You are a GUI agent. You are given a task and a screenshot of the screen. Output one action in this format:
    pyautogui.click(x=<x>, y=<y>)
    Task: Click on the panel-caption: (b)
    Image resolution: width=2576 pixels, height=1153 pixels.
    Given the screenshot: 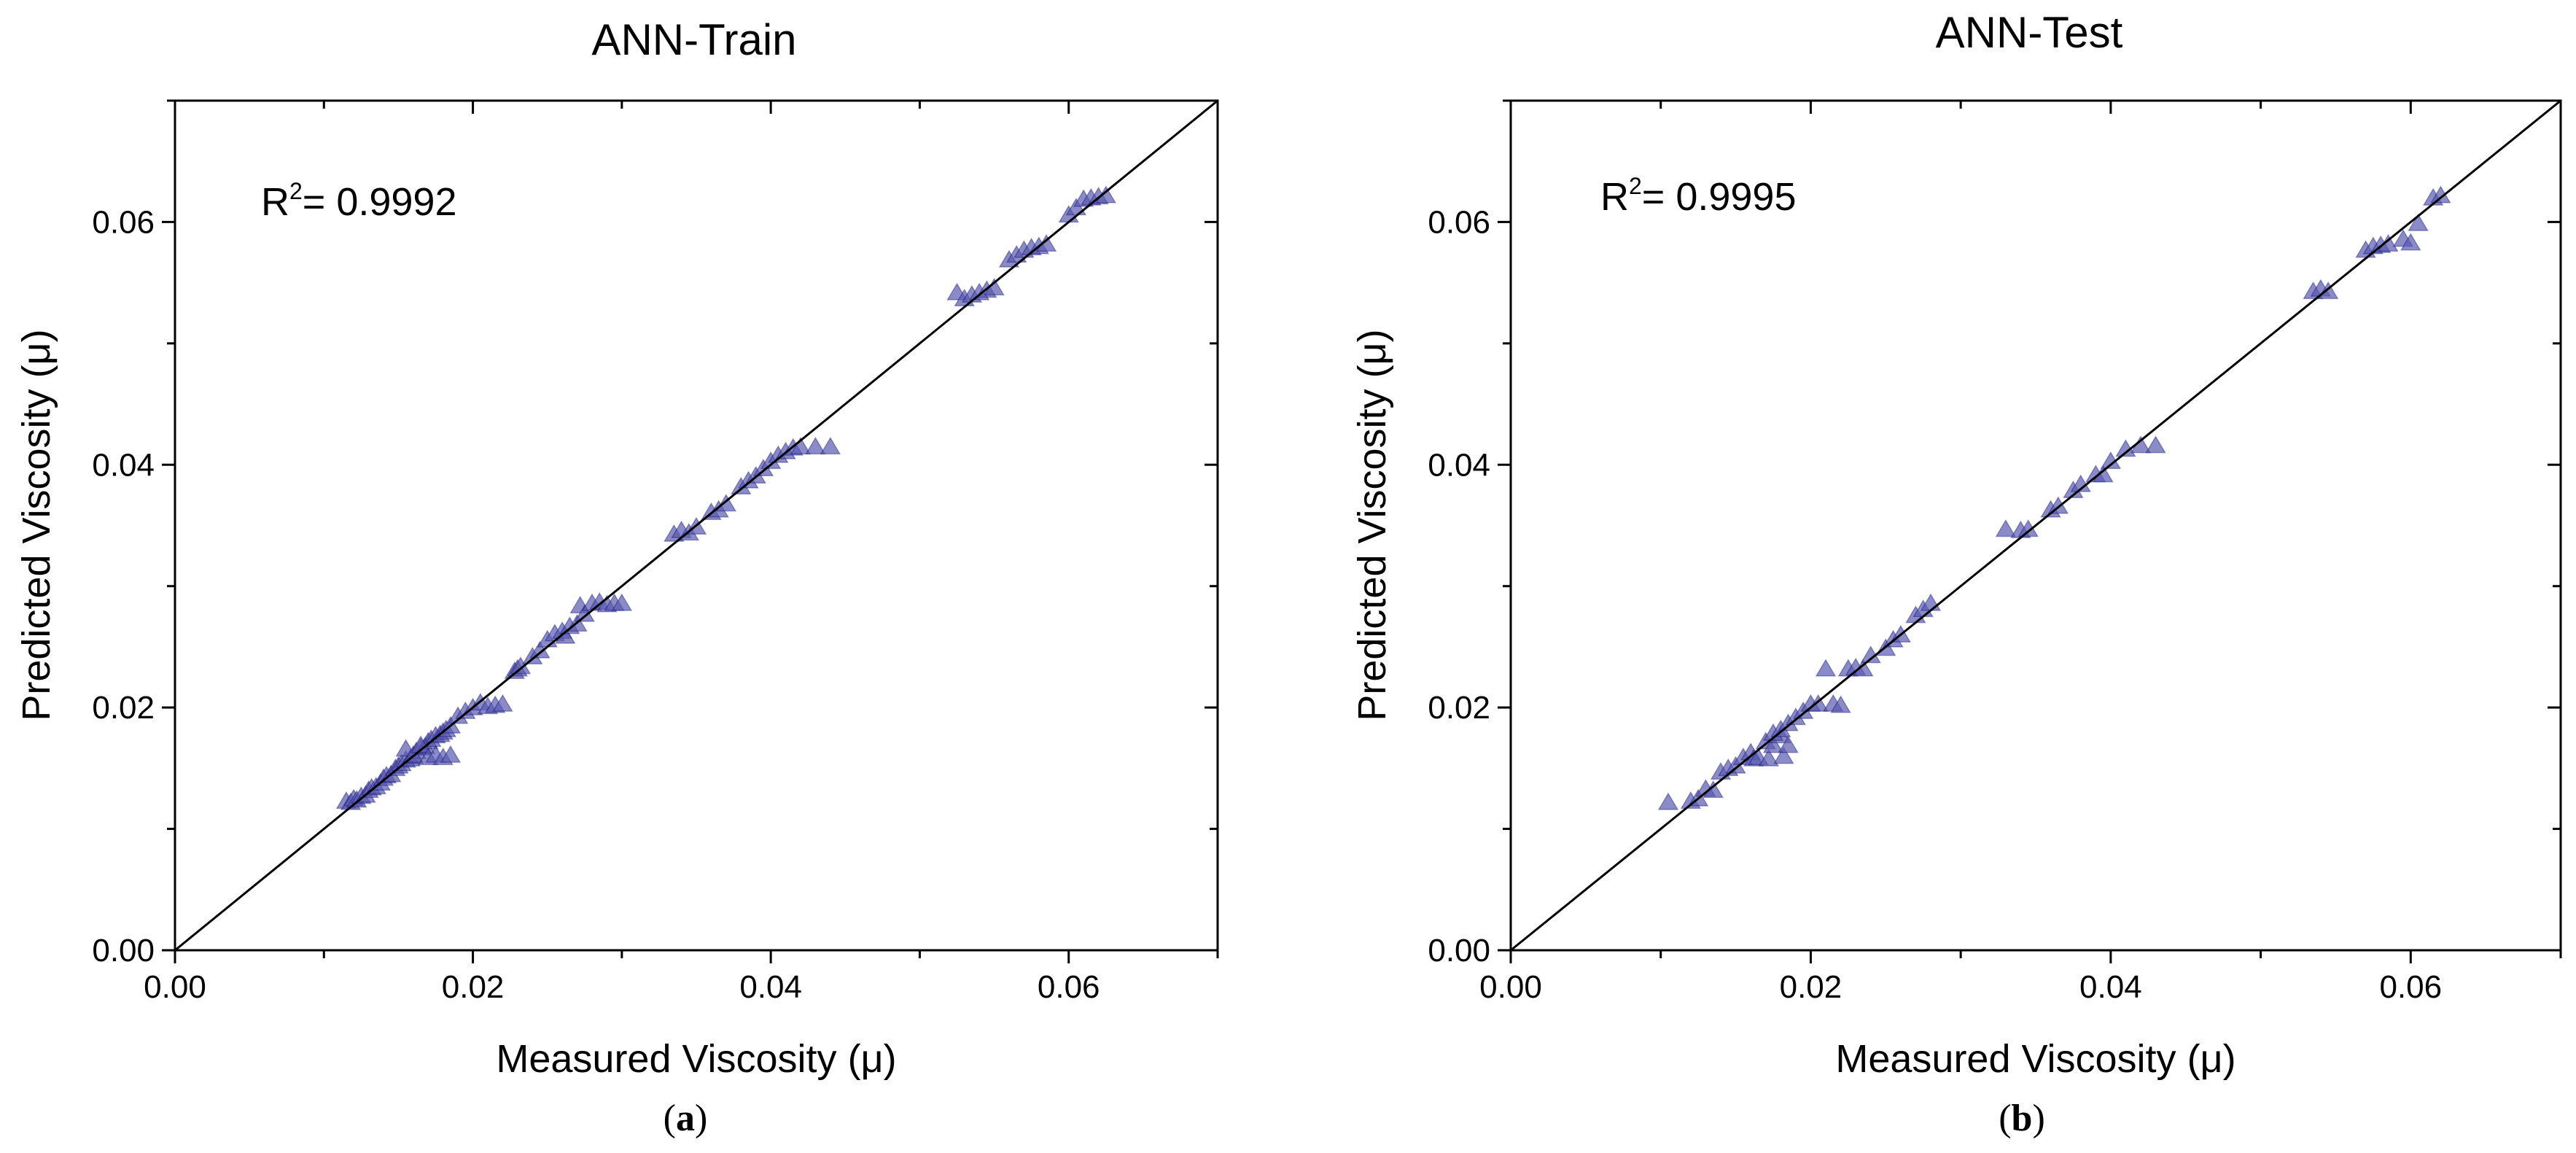 What is the action you would take?
    pyautogui.click(x=2022, y=1118)
    